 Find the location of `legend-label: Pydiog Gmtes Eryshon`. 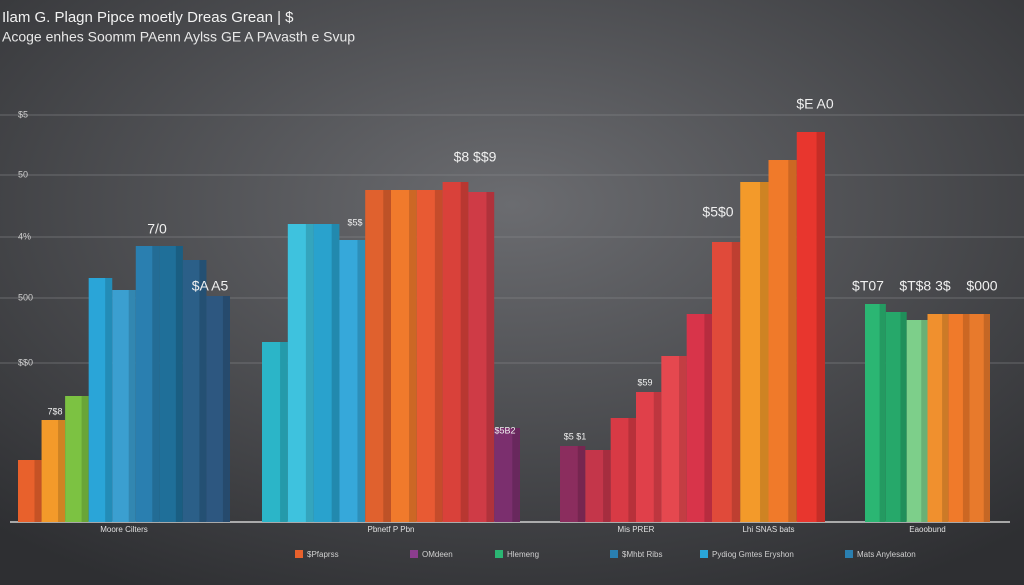

legend-label: Pydiog Gmtes Eryshon is located at coordinates (753, 554).